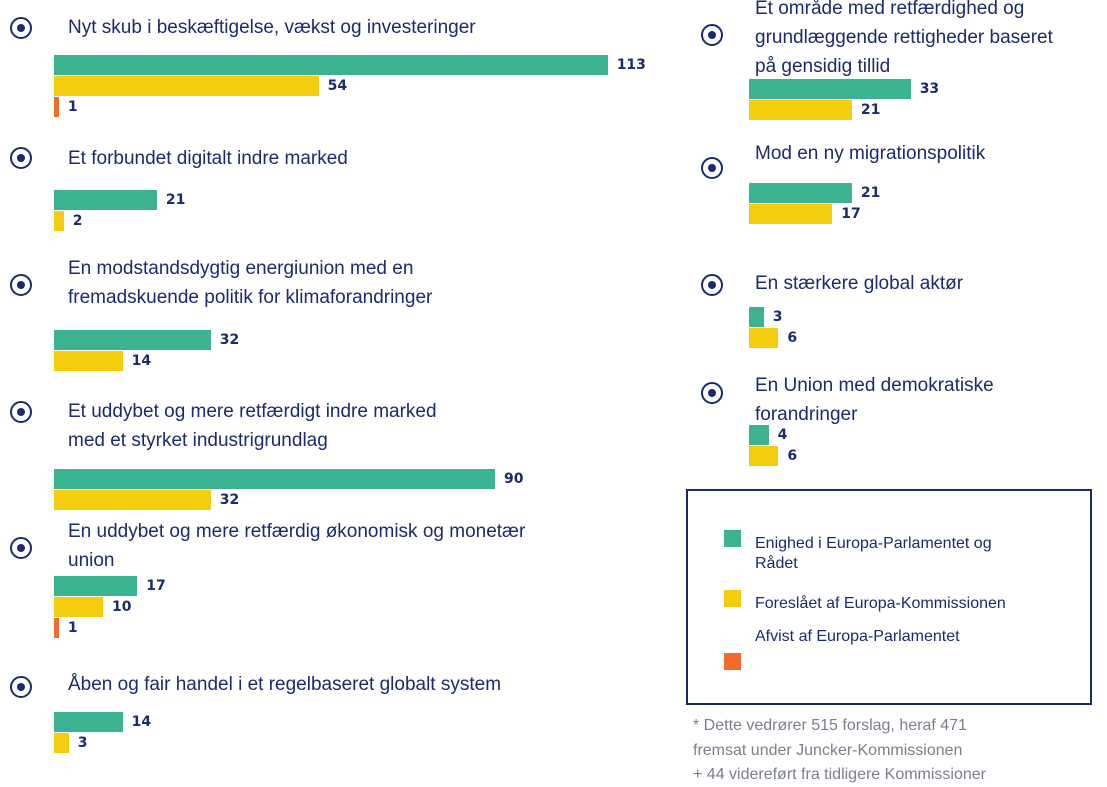 The width and height of the screenshot is (1107, 787). I want to click on value-label: 54, so click(337, 86).